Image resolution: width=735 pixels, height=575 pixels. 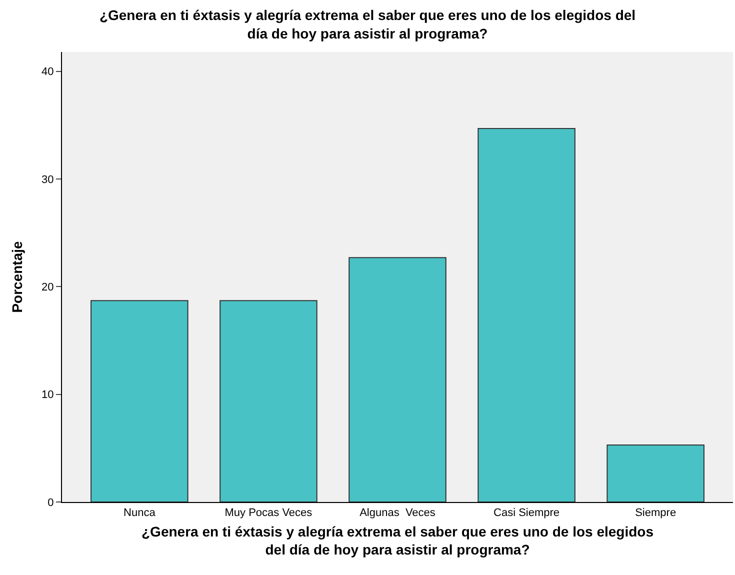 I want to click on y-tick-label: 20, so click(x=48, y=288).